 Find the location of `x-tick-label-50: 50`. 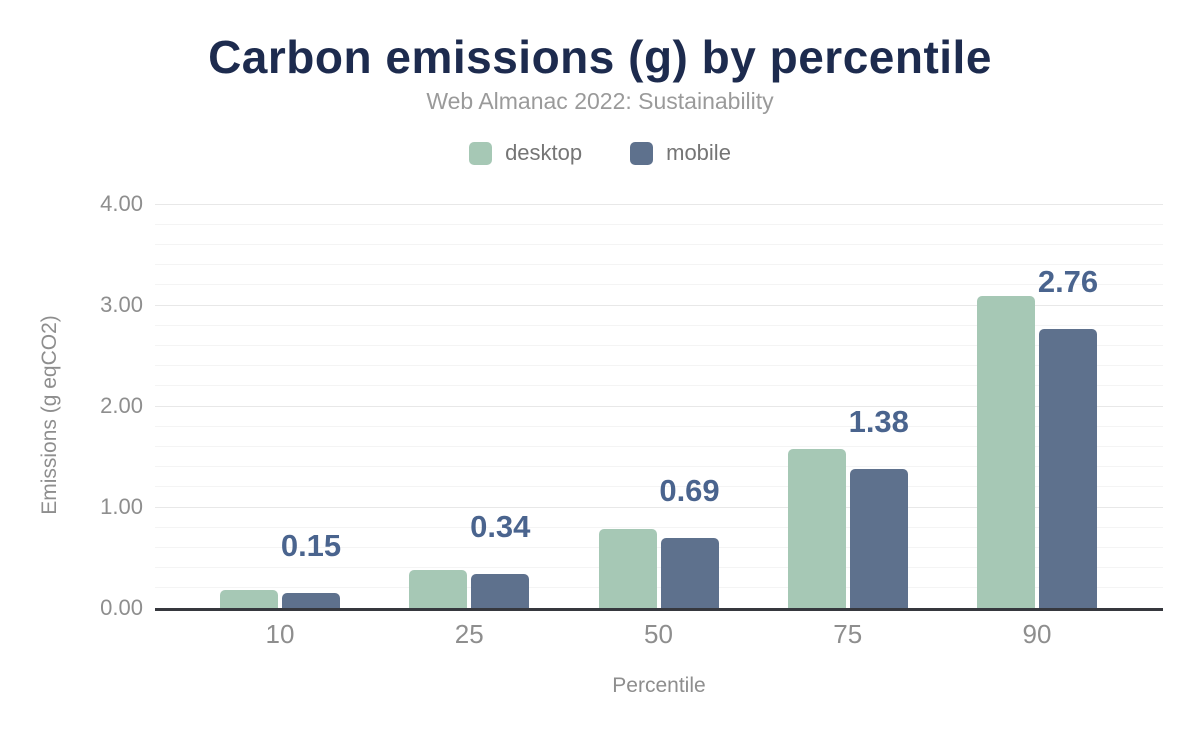

x-tick-label-50: 50 is located at coordinates (658, 634).